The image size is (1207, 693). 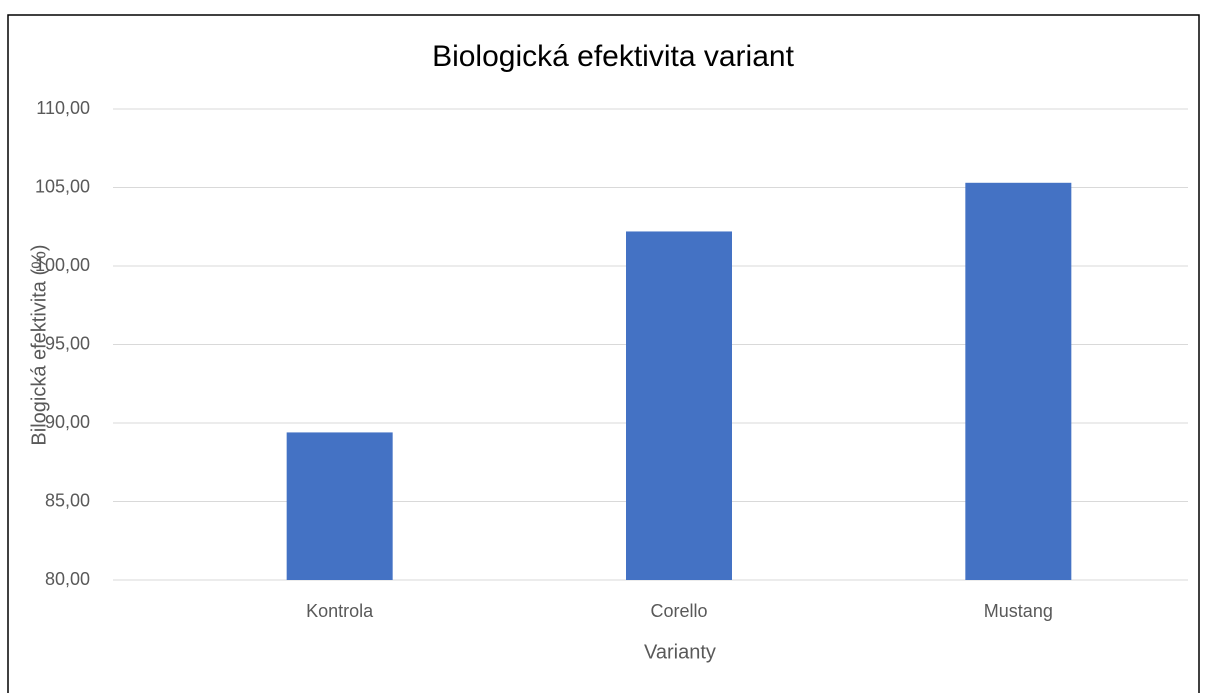 I want to click on y-tick-label: 90,00, so click(x=67, y=422).